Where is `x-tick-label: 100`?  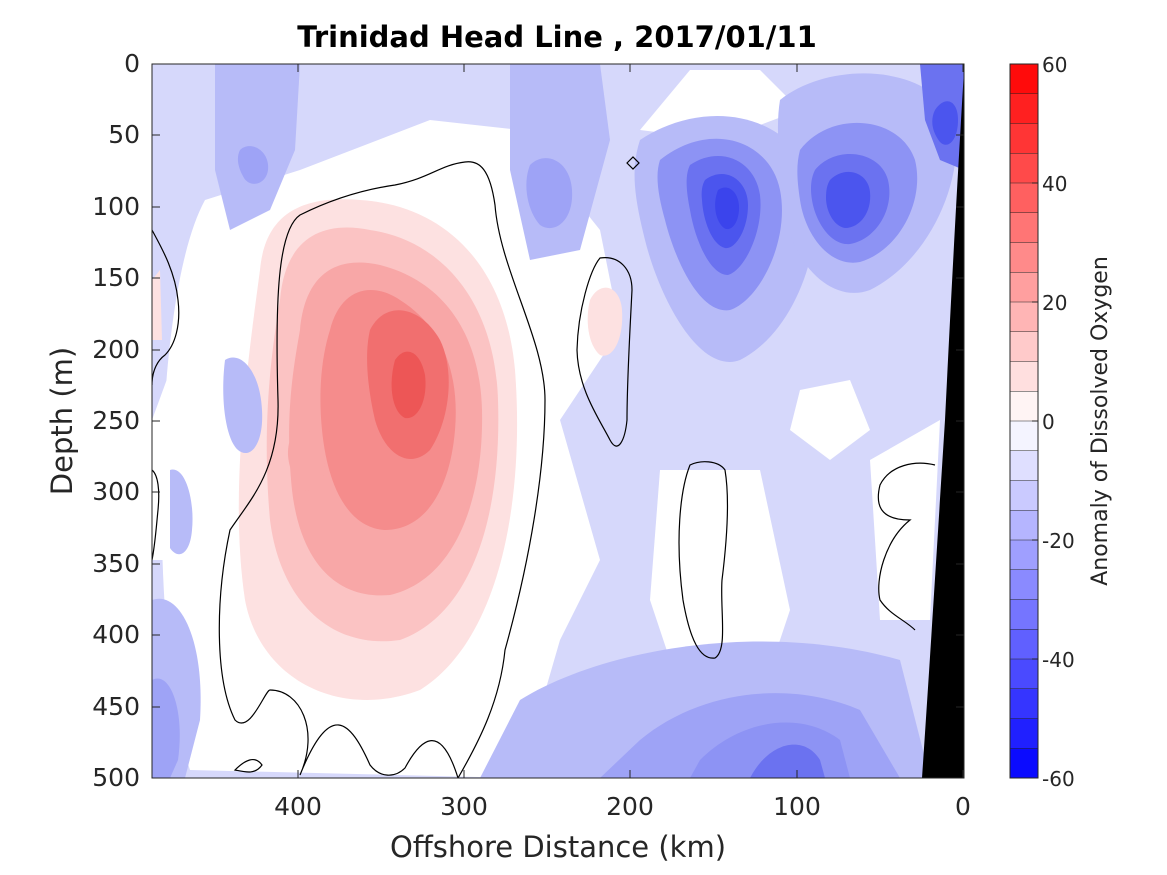 x-tick-label: 100 is located at coordinates (797, 806).